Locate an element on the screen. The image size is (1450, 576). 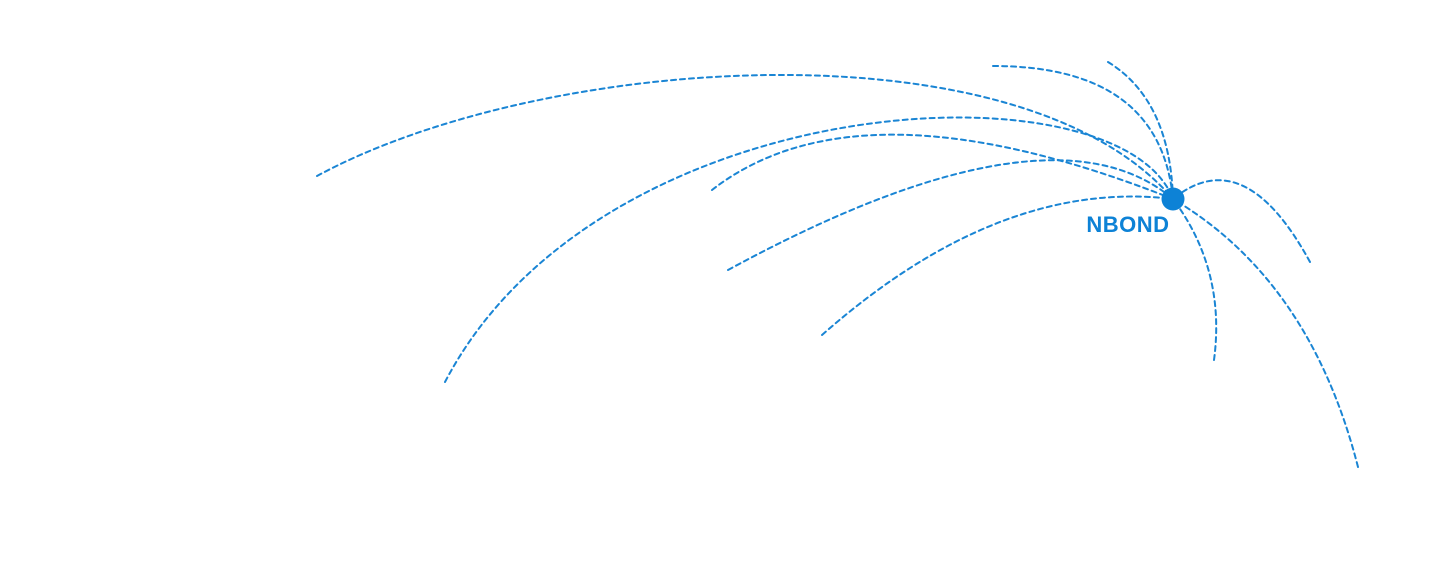
node-nbond-label: NBOND is located at coordinates (1127, 224).